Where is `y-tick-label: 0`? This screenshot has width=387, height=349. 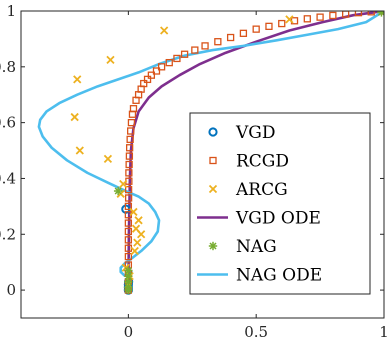
y-tick-label: 0 is located at coordinates (11, 290).